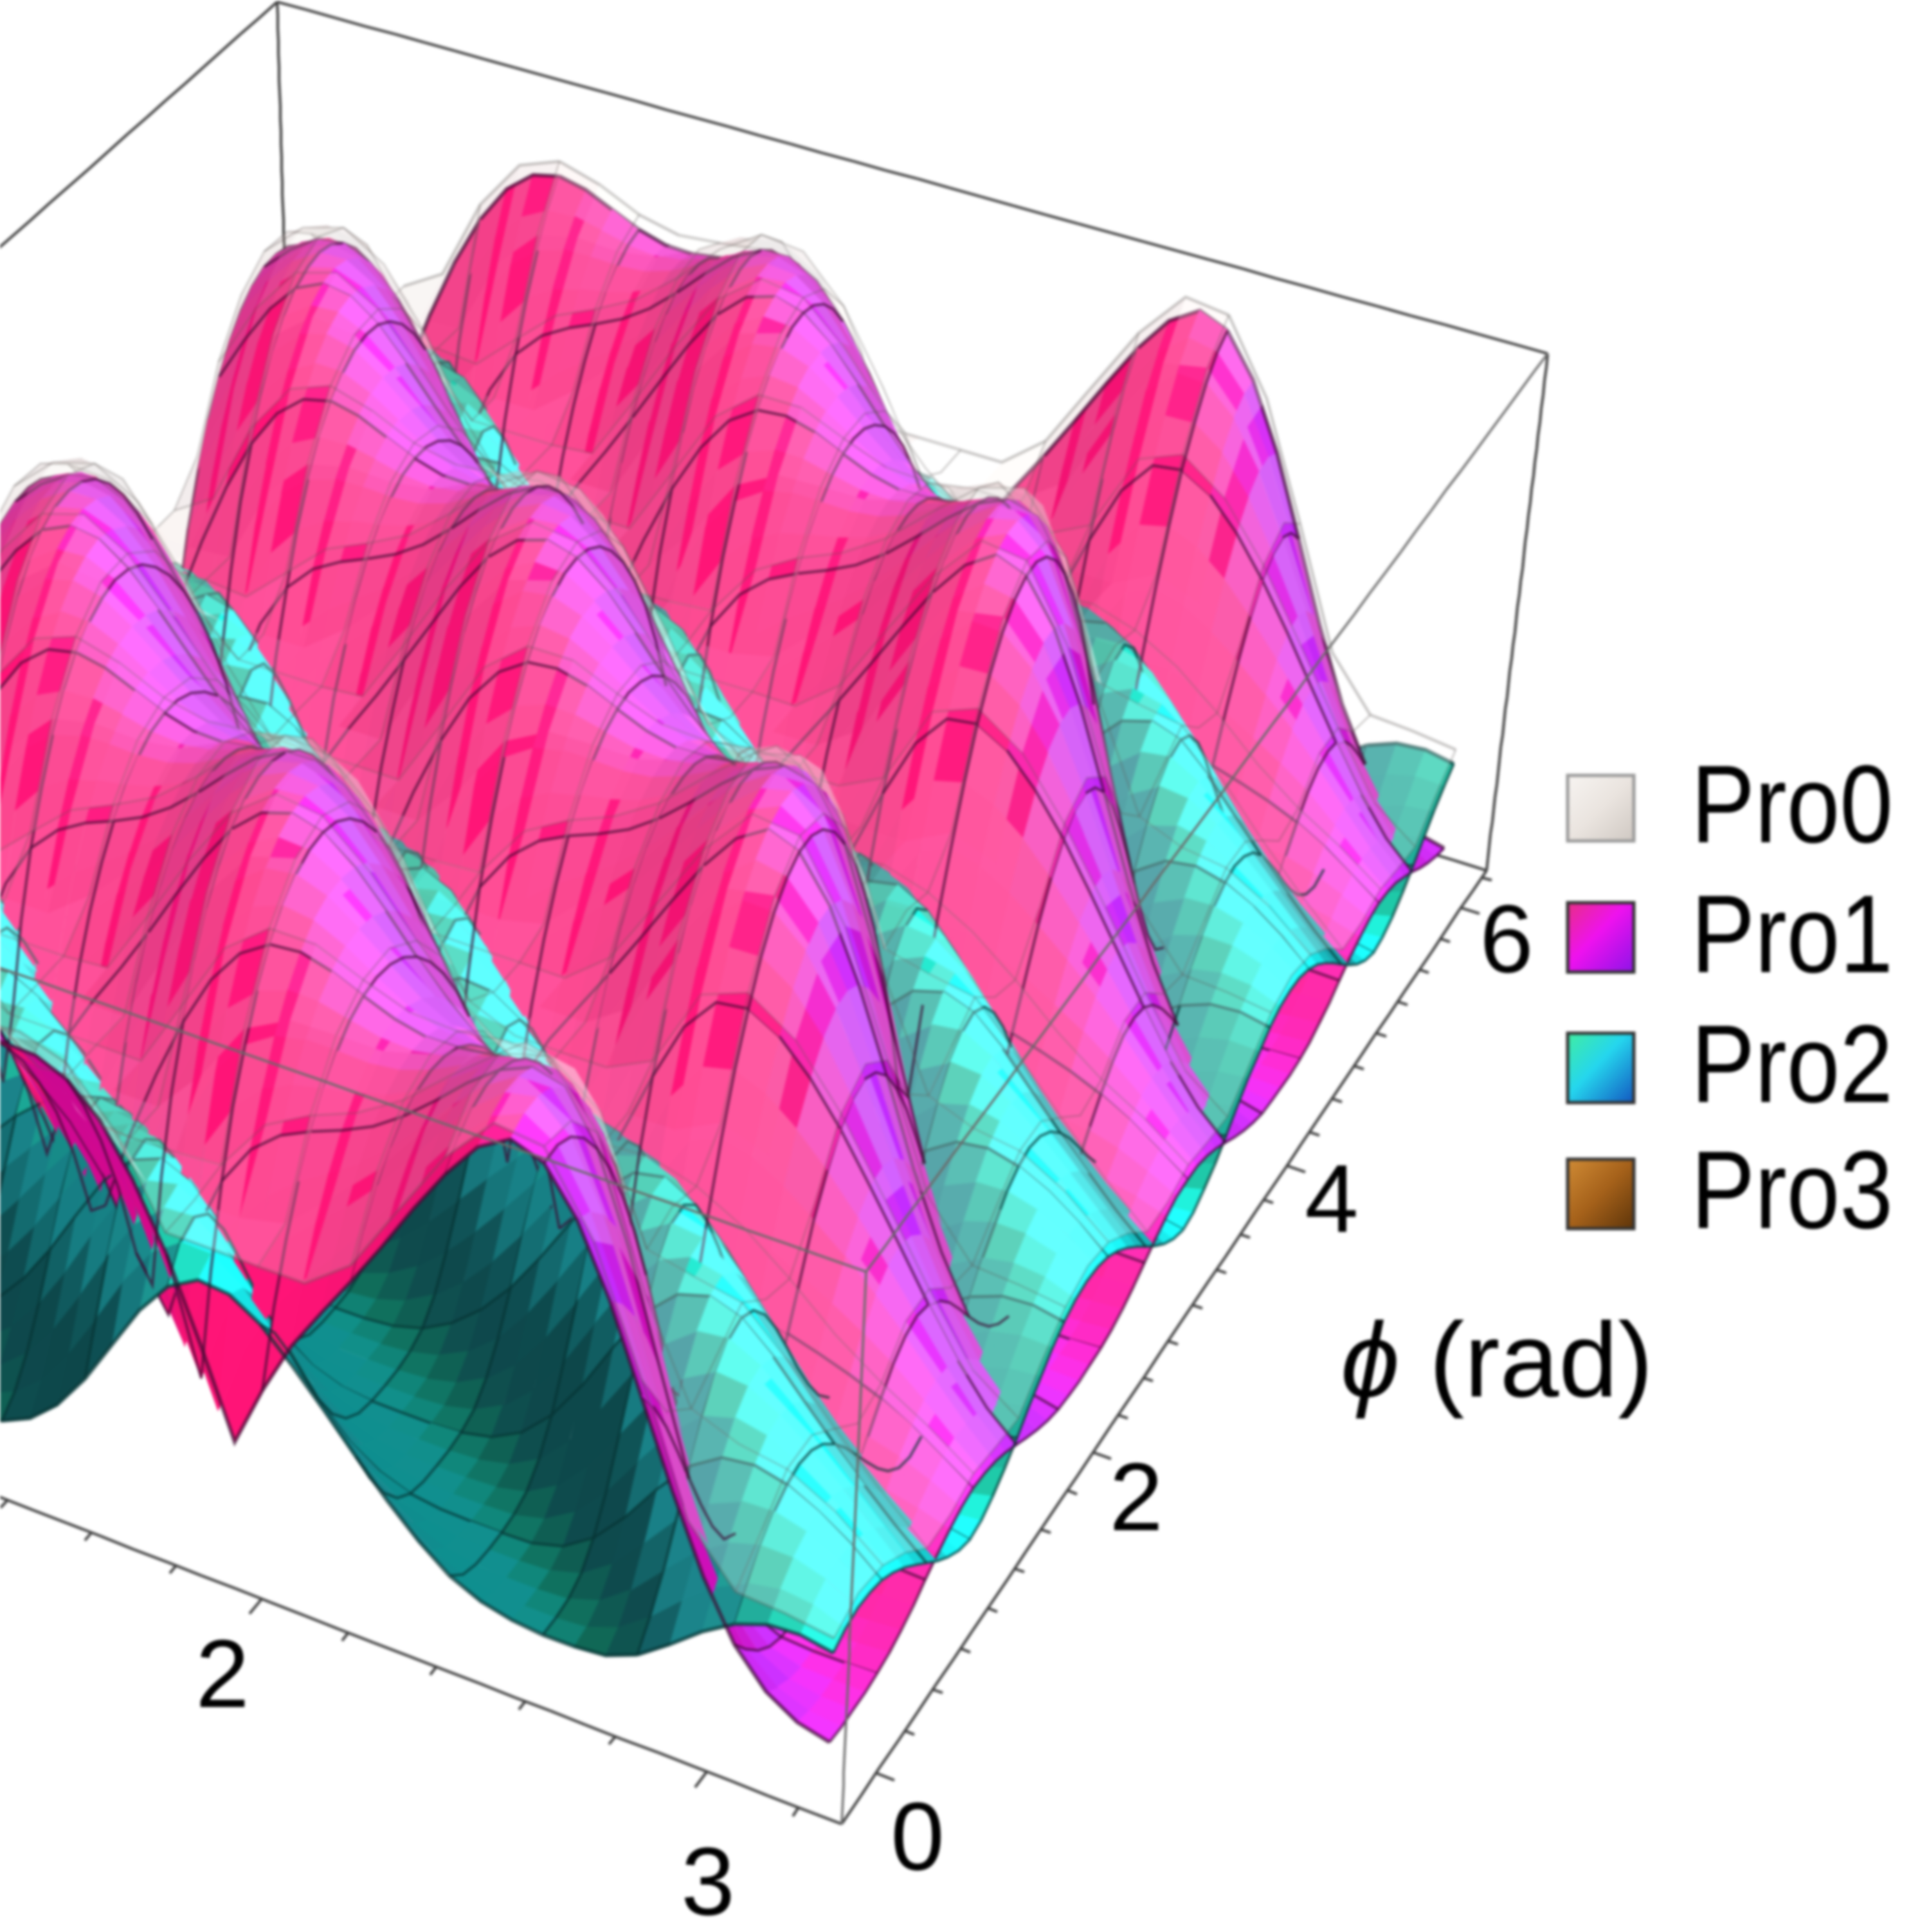  I want to click on svg-text: 6, so click(1506, 939).